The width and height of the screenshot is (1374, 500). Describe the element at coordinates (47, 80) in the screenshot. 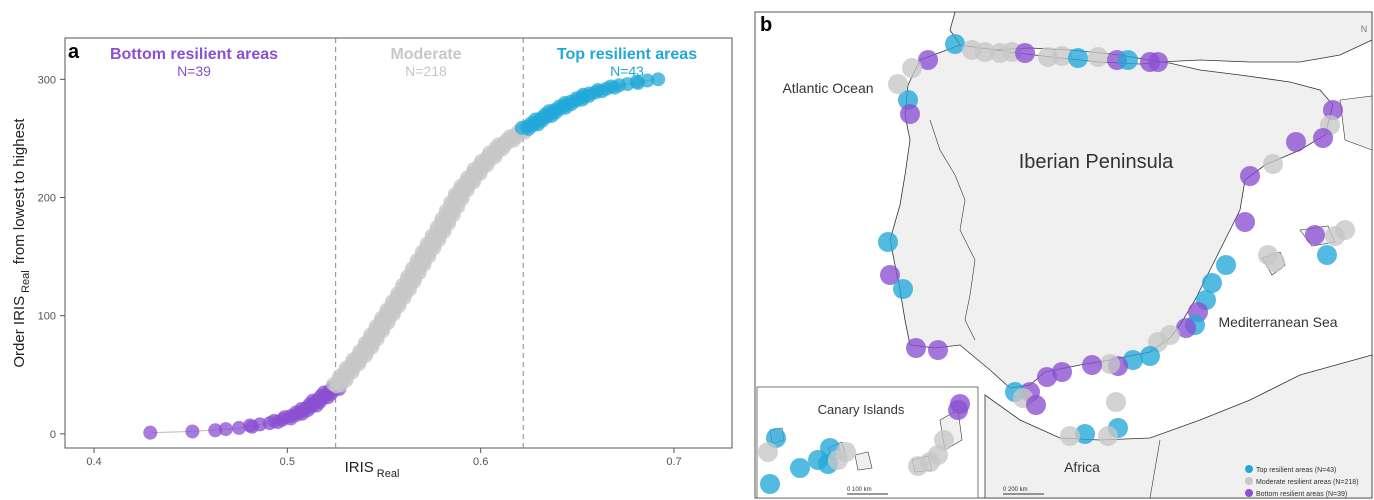

I see `y-tick-label: 300` at that location.